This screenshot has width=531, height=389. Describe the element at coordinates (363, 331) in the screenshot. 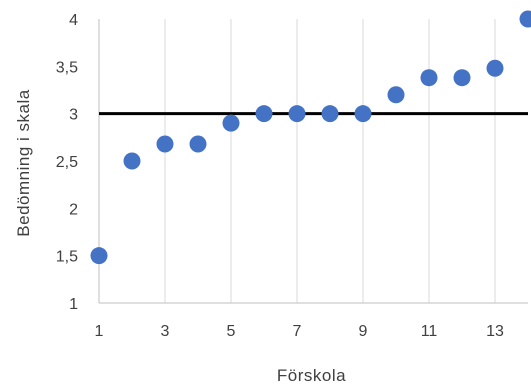

I see `x-tick-label: 9` at that location.